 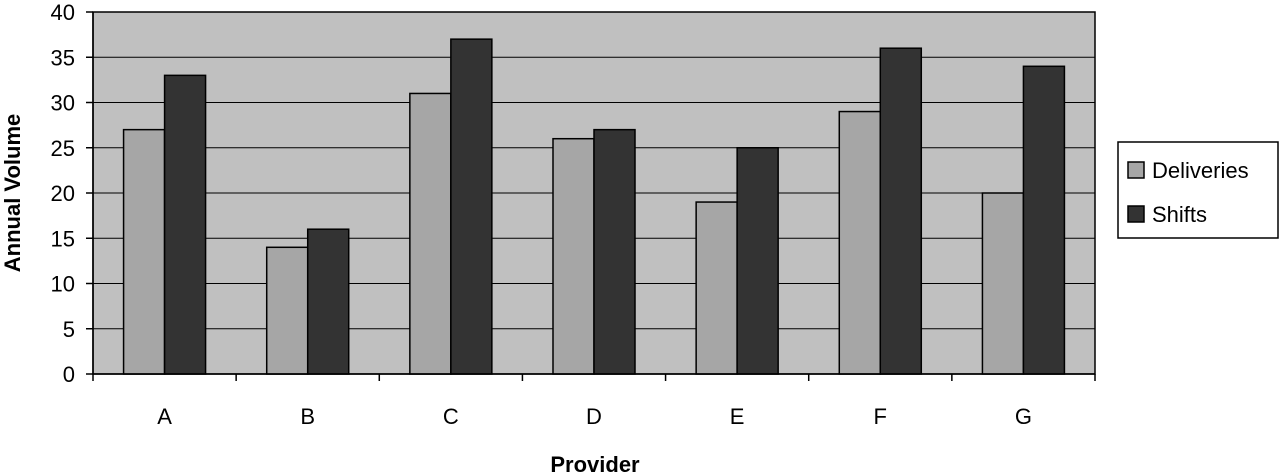 I want to click on y-tick-label: 35, so click(x=63, y=57).